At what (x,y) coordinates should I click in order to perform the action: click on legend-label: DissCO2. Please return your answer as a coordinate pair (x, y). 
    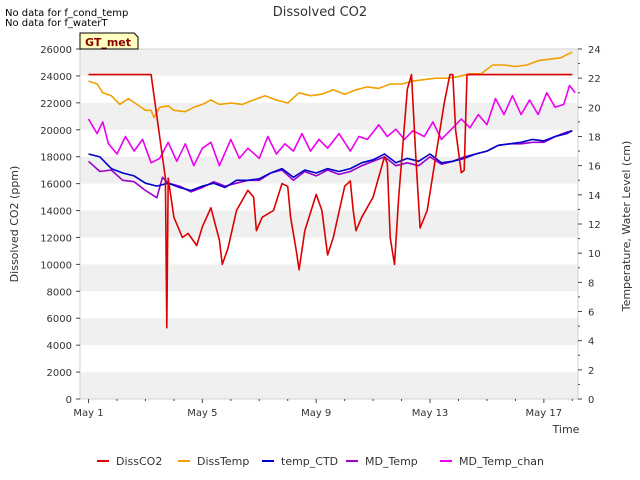
    Looking at the image, I should click on (139, 461).